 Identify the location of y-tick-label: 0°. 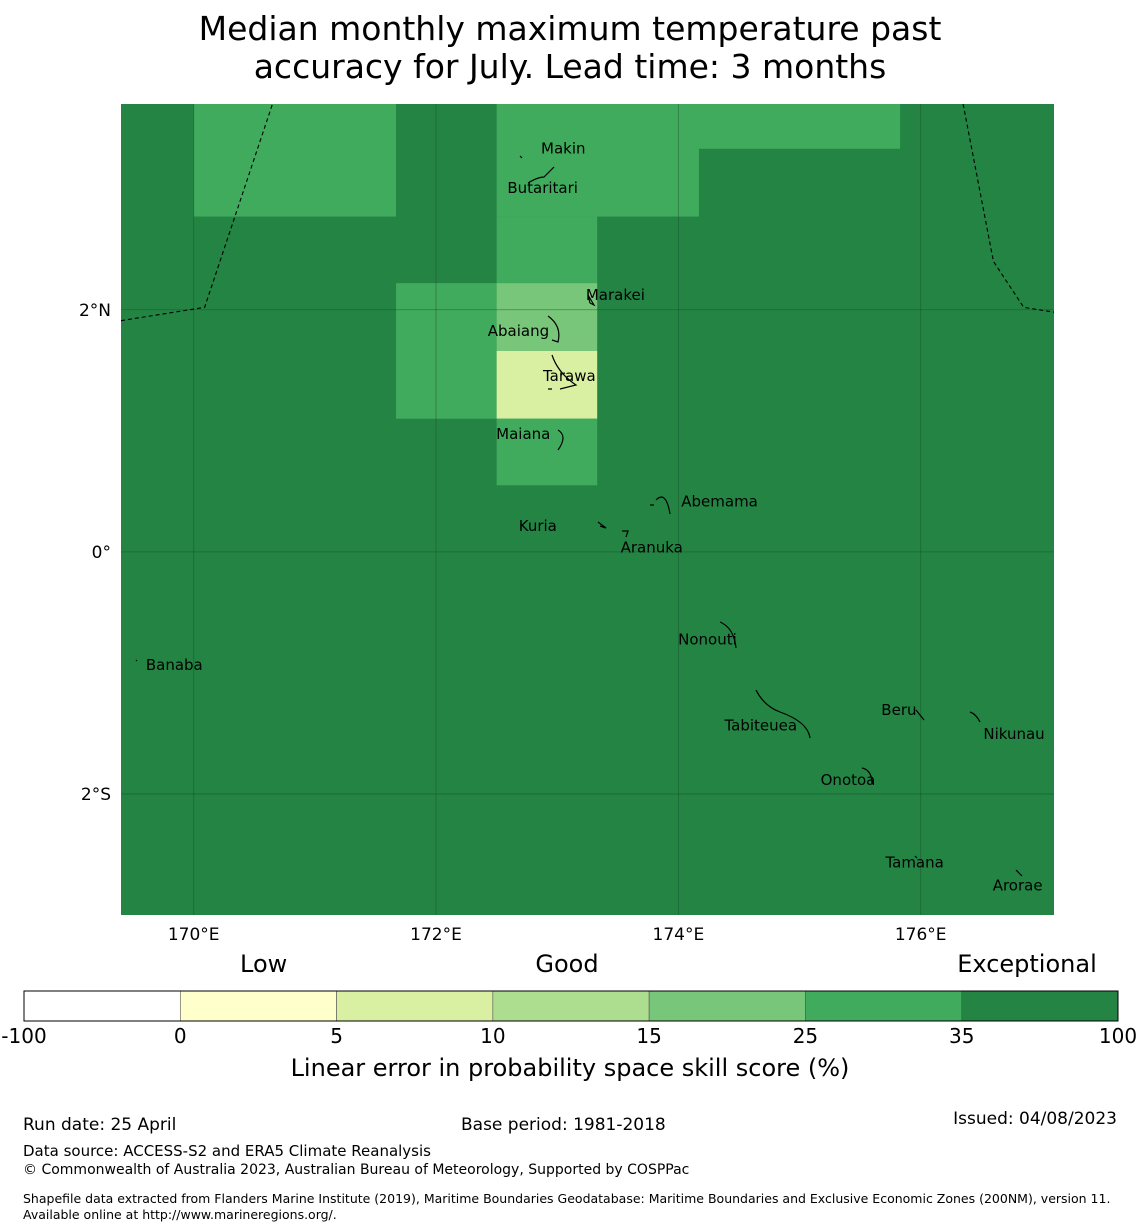
(101, 553).